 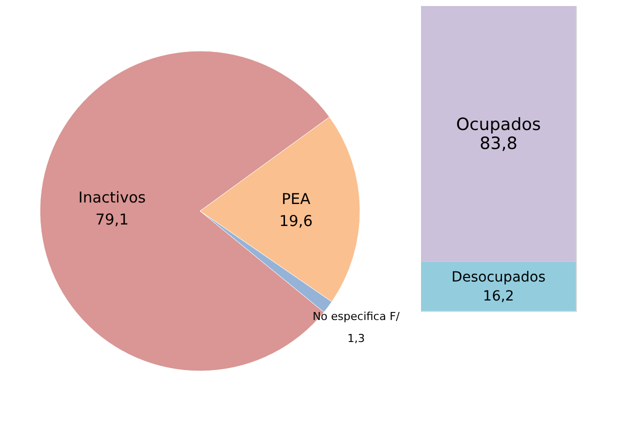 What do you see at coordinates (499, 144) in the screenshot?
I see `data-label: 83,8` at bounding box center [499, 144].